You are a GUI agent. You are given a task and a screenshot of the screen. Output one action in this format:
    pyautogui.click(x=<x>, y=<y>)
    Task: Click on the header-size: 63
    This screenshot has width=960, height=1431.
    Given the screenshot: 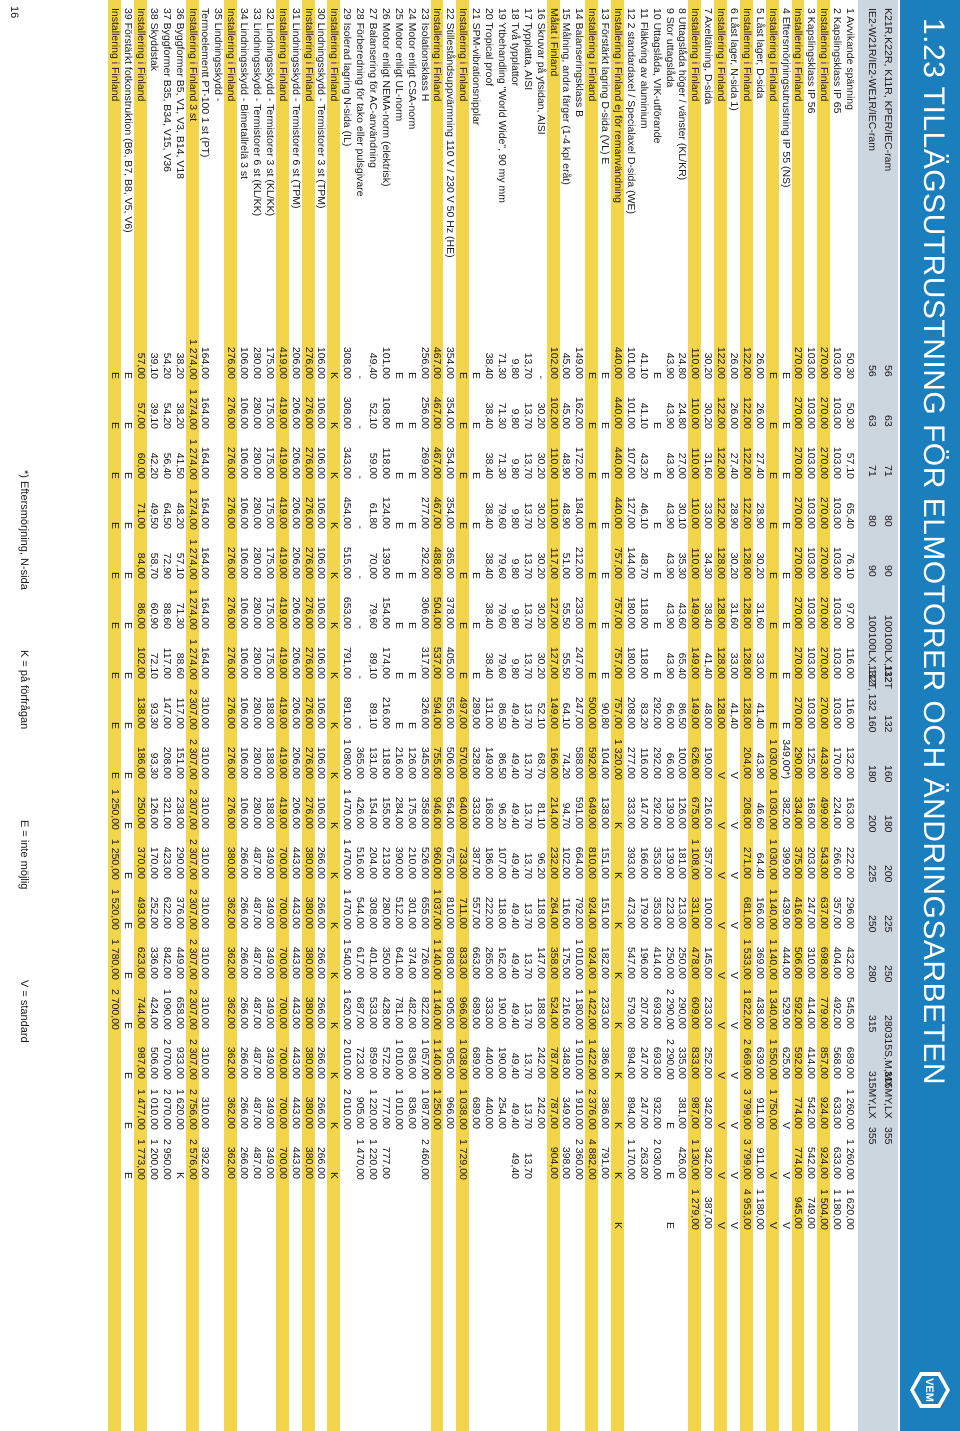 What is the action you would take?
    pyautogui.click(x=872, y=421)
    